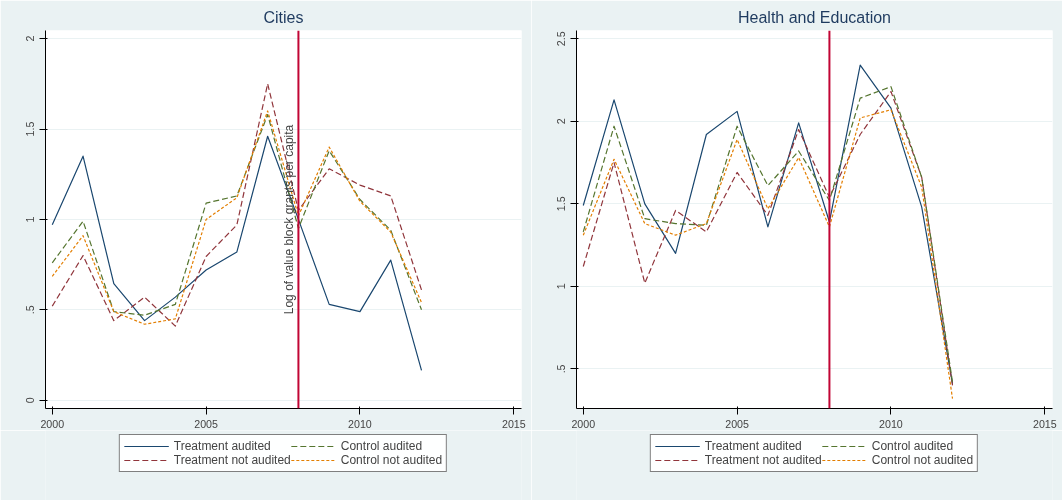 The width and height of the screenshot is (1062, 500). I want to click on chart-title: Health and Education, so click(814, 17).